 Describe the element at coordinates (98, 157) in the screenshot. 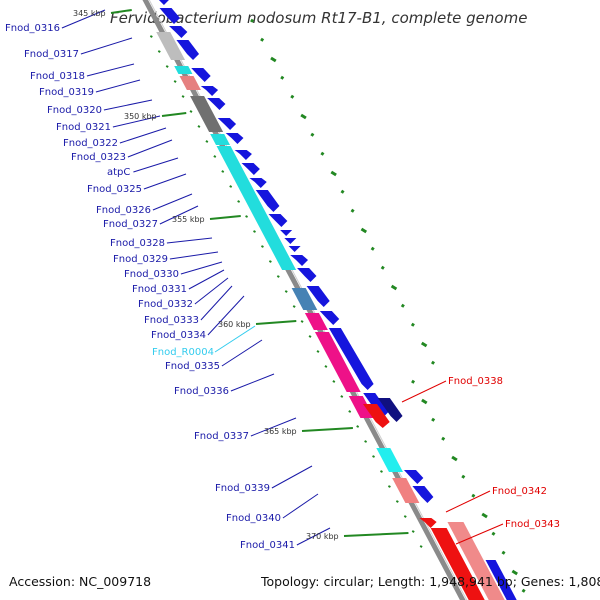

I see `feature-label: Fnod_0323` at that location.